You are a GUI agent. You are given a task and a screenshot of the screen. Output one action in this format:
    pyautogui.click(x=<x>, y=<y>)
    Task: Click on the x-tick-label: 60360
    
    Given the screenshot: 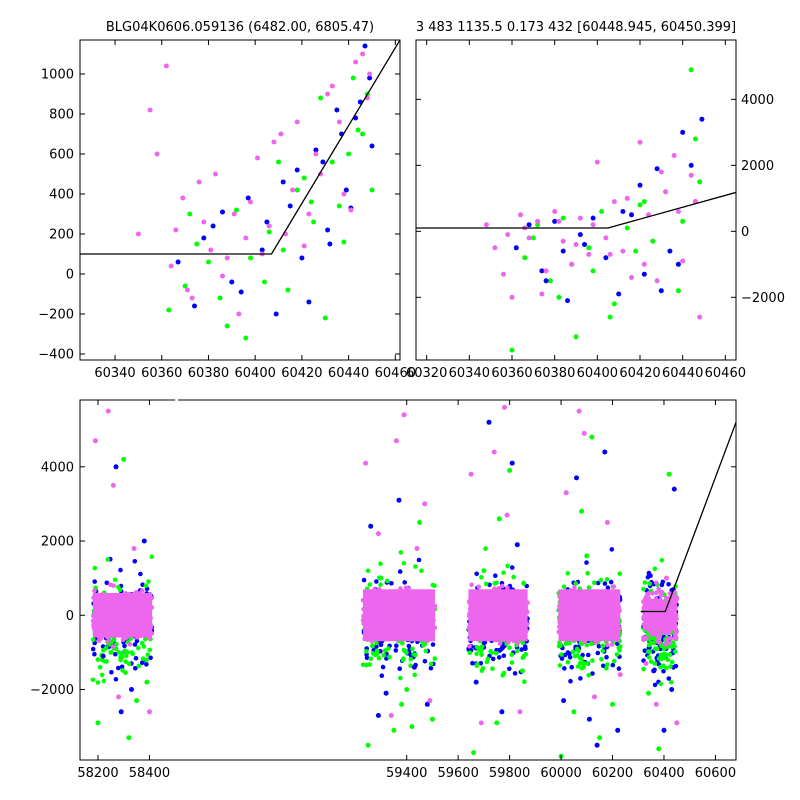 What is the action you would take?
    pyautogui.click(x=161, y=373)
    